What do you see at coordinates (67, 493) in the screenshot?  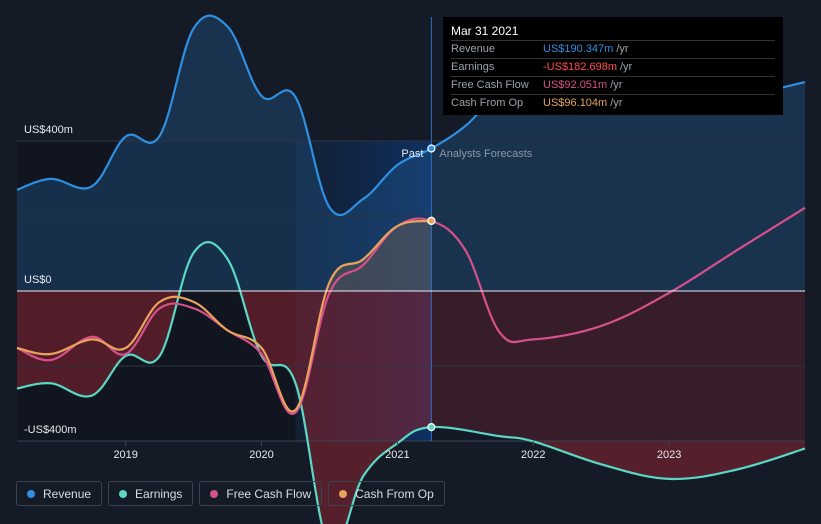 I see `legend-label: Revenue` at bounding box center [67, 493].